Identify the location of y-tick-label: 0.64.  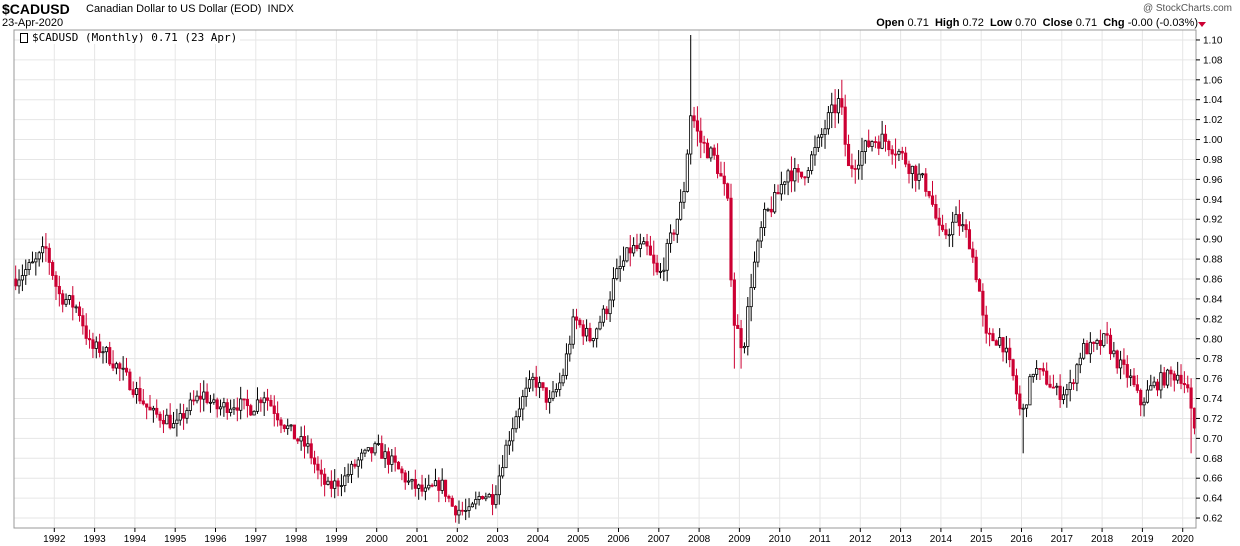
(1213, 499).